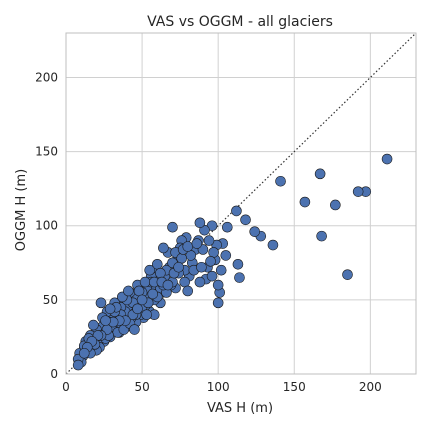 The width and height of the screenshot is (432, 432). Describe the element at coordinates (46, 77) in the screenshot. I see `y-tick-label: 200` at that location.